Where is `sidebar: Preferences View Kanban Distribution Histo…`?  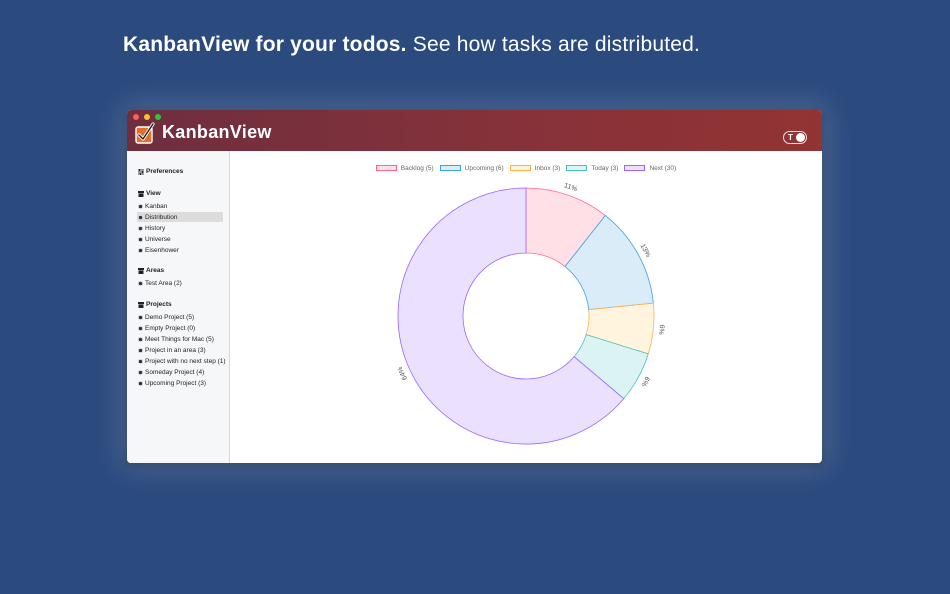
sidebar: Preferences View Kanban Distribution Histo… is located at coordinates (178, 307).